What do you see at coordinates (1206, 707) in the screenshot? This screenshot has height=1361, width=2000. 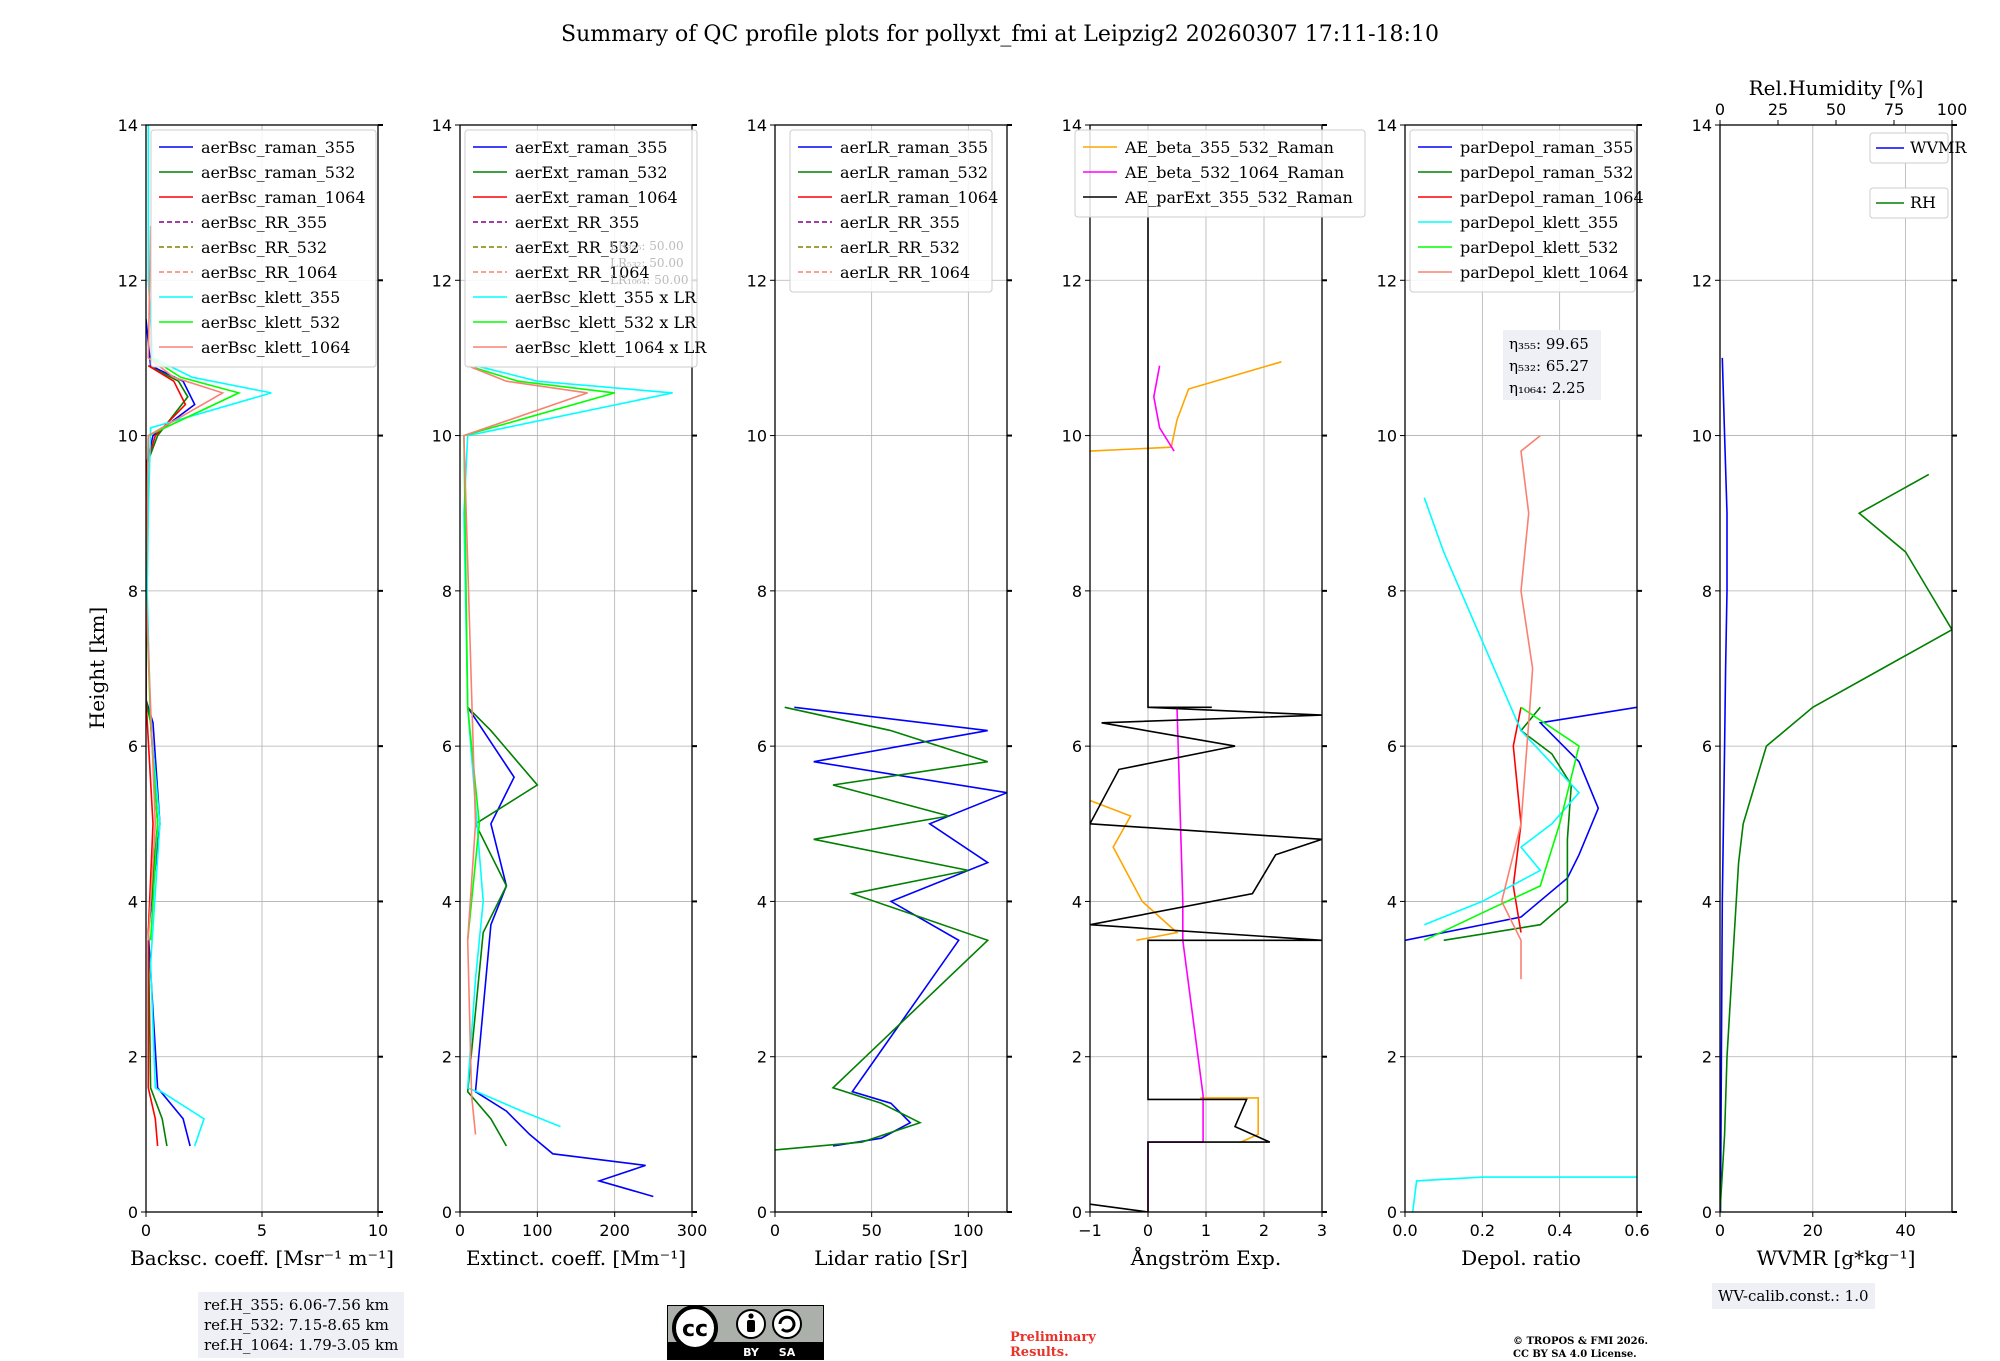 I see `series-group-ae` at bounding box center [1206, 707].